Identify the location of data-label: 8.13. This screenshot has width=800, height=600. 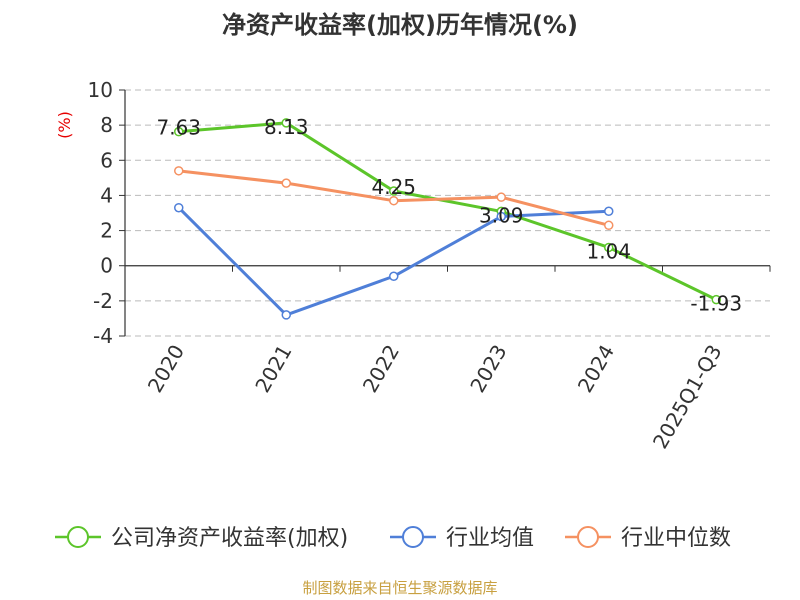
(286, 127).